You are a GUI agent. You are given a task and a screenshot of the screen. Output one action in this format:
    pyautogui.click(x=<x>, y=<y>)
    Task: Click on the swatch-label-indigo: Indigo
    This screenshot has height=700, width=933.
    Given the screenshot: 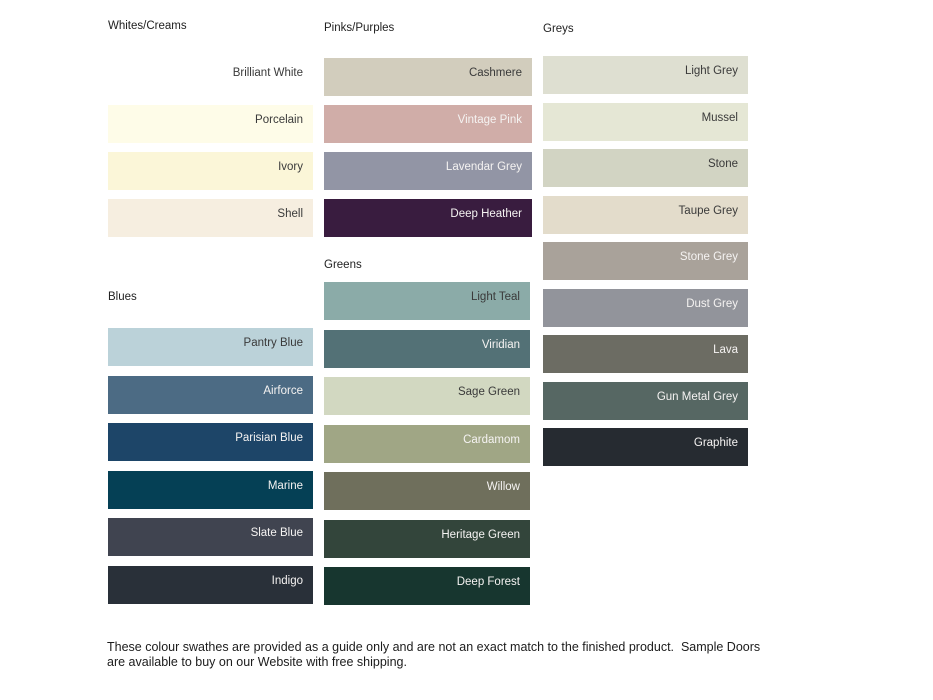 What is the action you would take?
    pyautogui.click(x=287, y=580)
    